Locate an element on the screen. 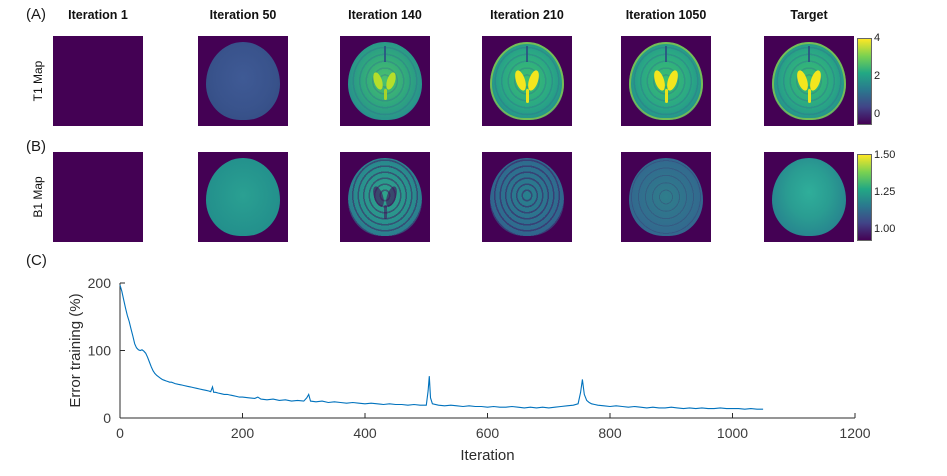  column-title-iteration-1: Iteration 1 is located at coordinates (98, 15).